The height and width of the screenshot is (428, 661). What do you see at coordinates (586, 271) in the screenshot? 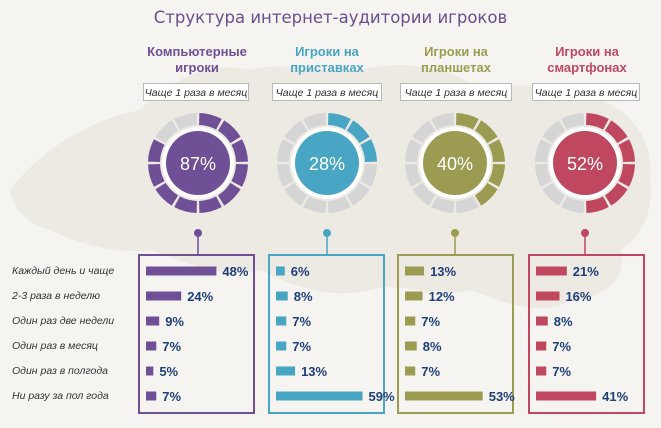
I see `bar-value-label: 21%` at bounding box center [586, 271].